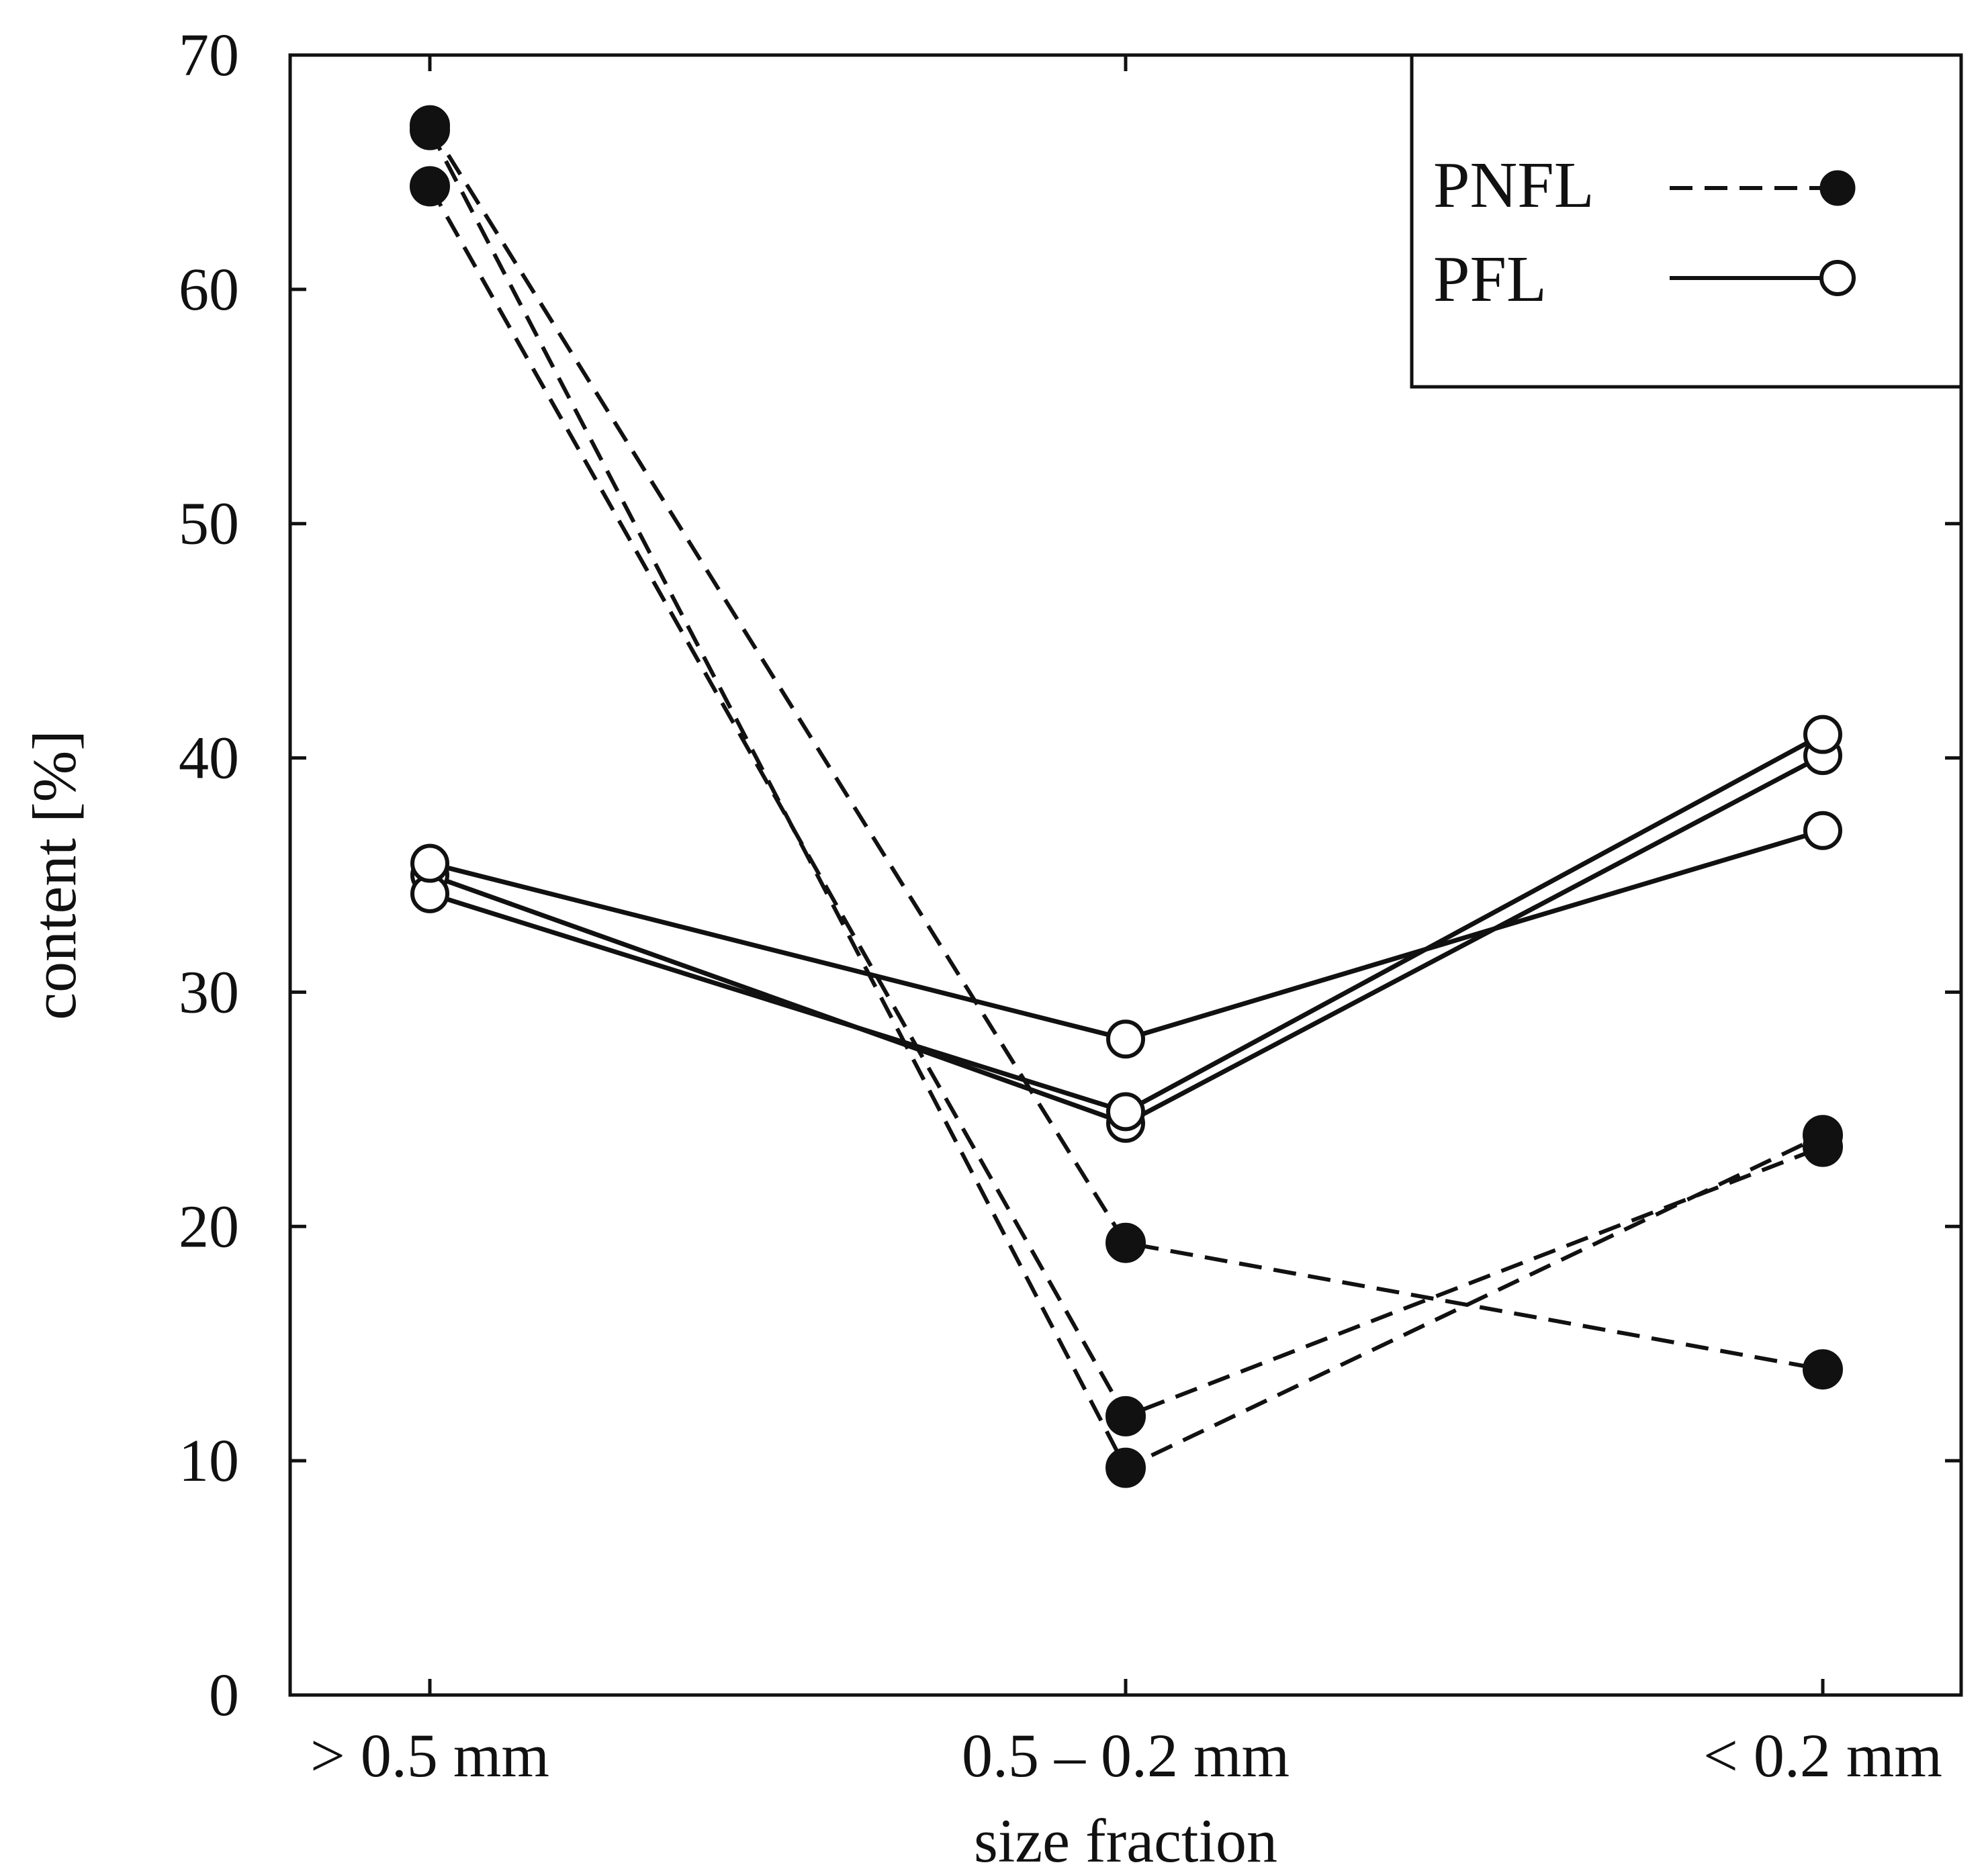  I want to click on y-tick-label: 40, so click(209, 759).